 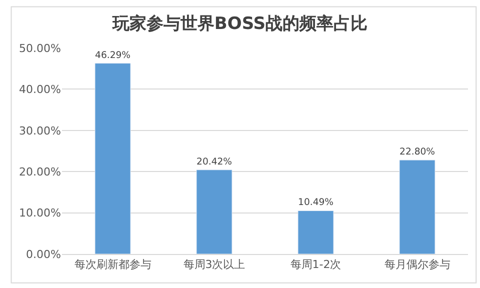 What do you see at coordinates (40, 48) in the screenshot?
I see `y-tick-label: 50.00%` at bounding box center [40, 48].